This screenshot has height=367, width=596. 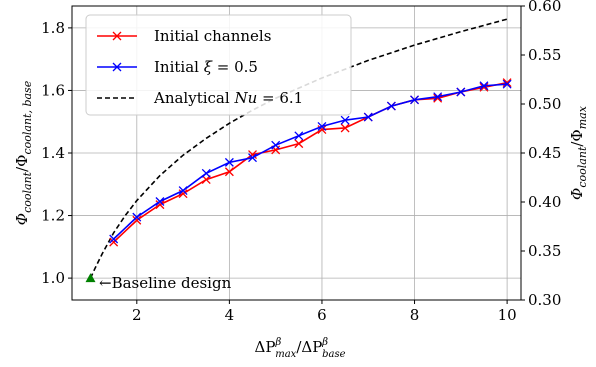 What do you see at coordinates (53, 90) in the screenshot?
I see `y-tick-label: 1.6` at bounding box center [53, 90].